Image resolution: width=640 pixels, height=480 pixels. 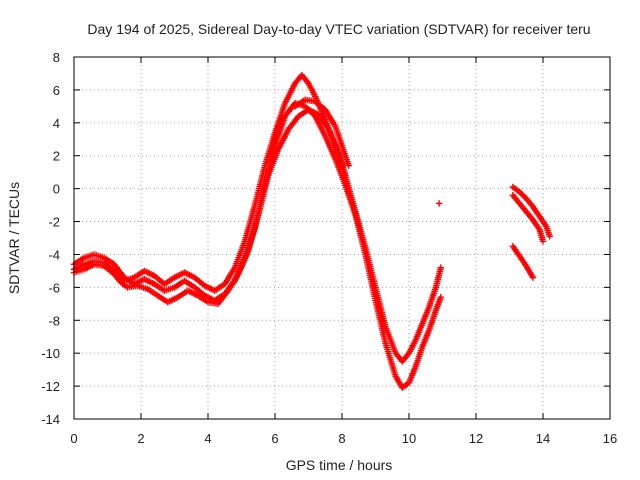 I want to click on y-tick-label: -12, so click(x=50, y=386).